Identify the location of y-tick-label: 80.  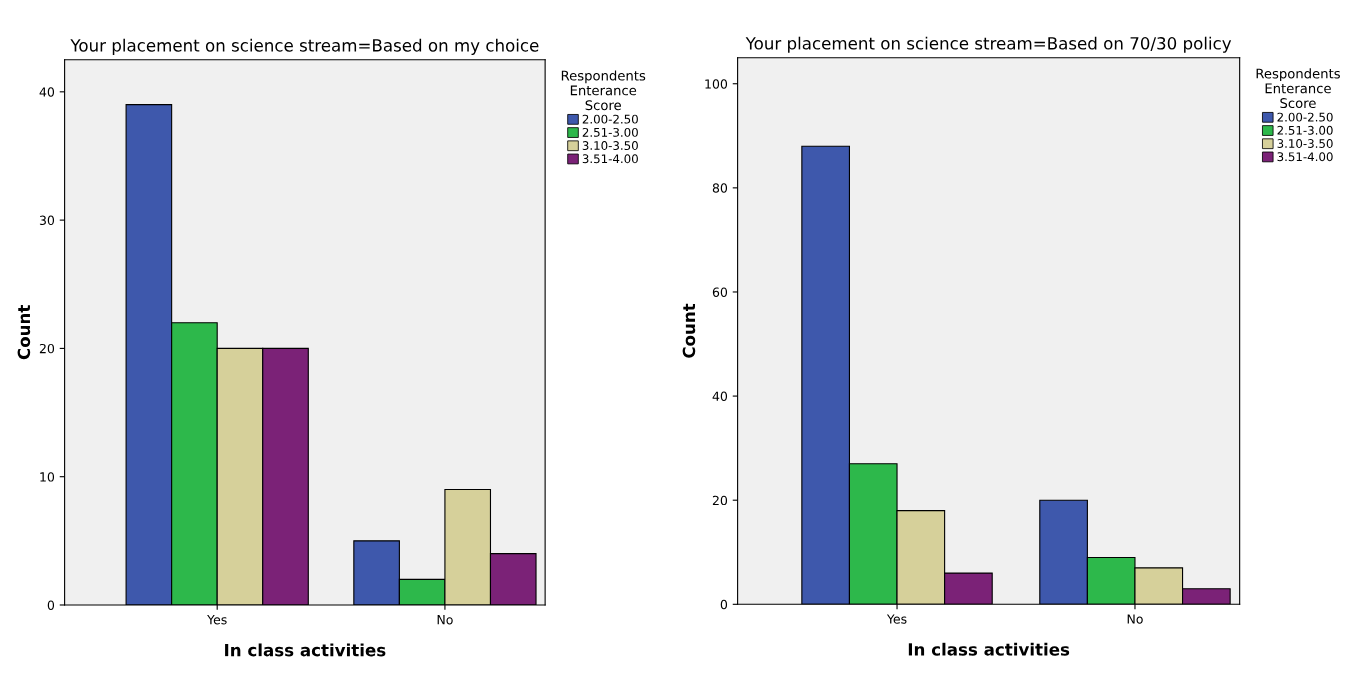
(720, 188).